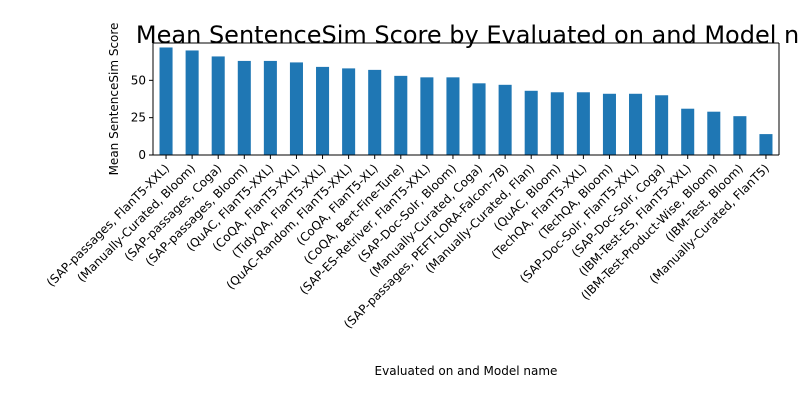 This screenshot has height=400, width=800. Describe the element at coordinates (138, 80) in the screenshot. I see `y-tick-label: 50` at that location.